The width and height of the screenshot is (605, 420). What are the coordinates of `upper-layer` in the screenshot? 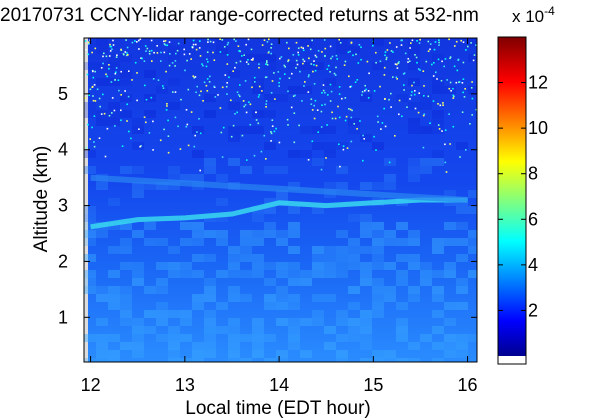 It's located at (279, 188).